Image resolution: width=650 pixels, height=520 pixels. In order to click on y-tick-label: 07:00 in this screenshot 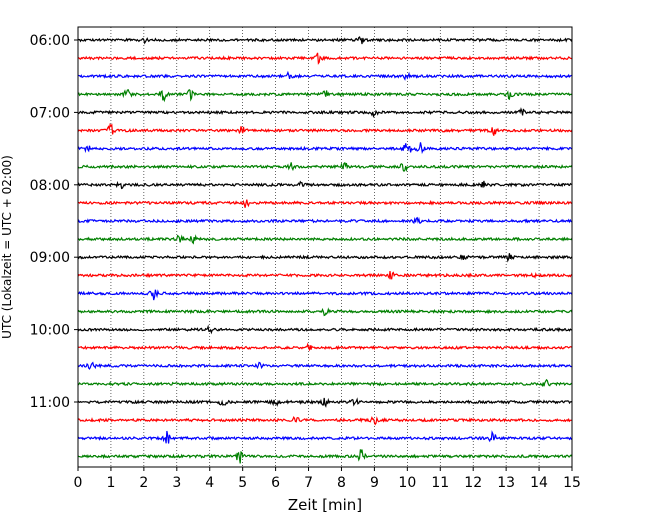, I will do `click(50, 113)`.